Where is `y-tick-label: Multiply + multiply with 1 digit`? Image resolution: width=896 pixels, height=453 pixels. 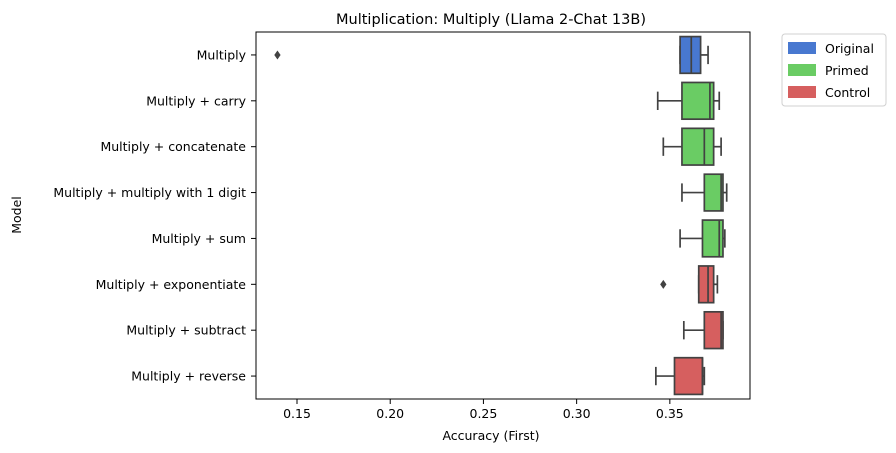 y-tick-label: Multiply + multiply with 1 digit is located at coordinates (149, 192).